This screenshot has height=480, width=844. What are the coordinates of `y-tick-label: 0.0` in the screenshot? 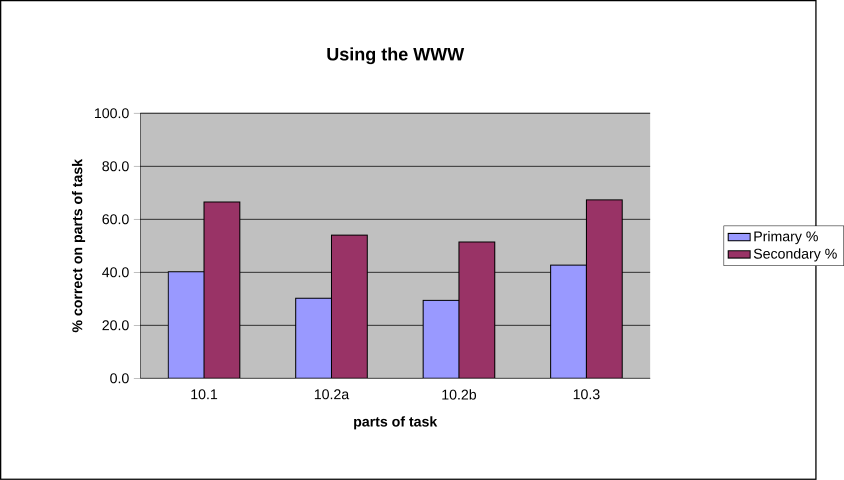 It's located at (119, 378).